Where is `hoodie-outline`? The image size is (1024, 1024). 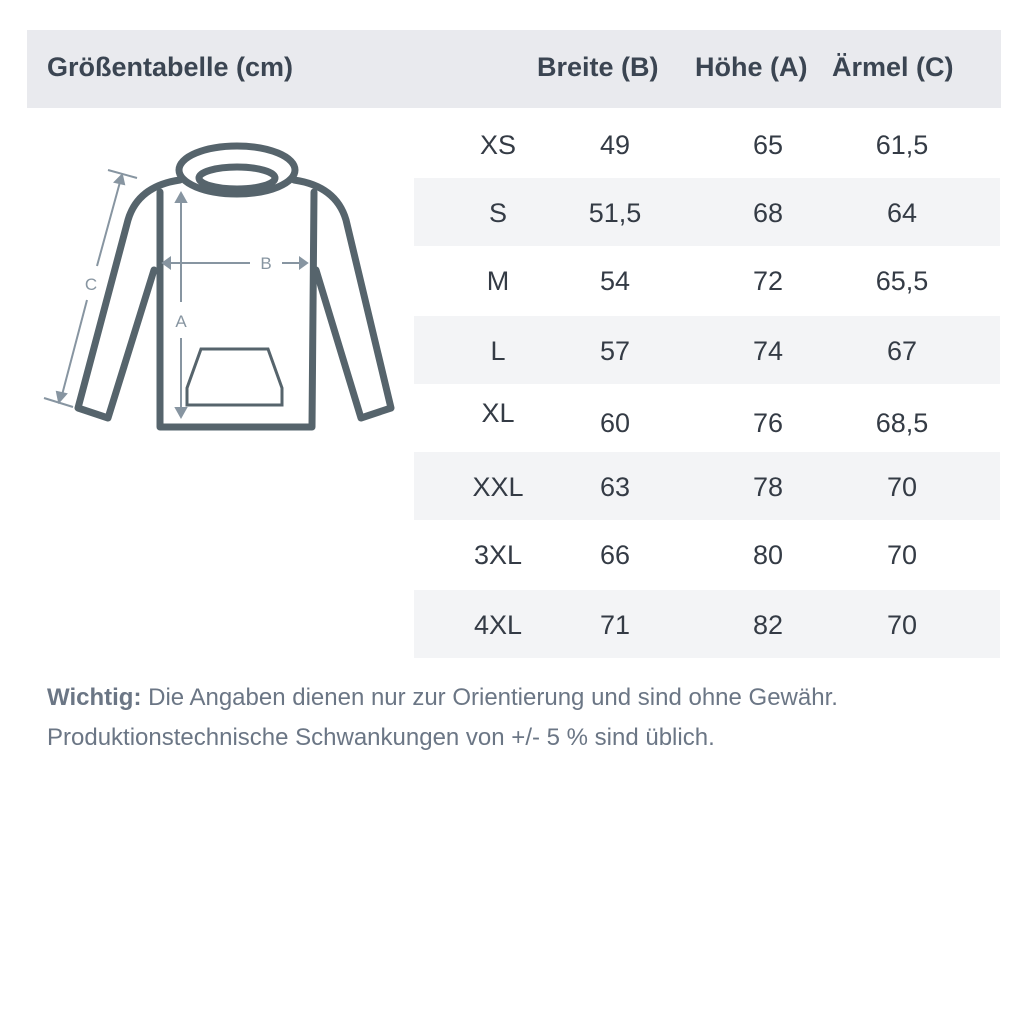
hoodie-outline is located at coordinates (234, 286).